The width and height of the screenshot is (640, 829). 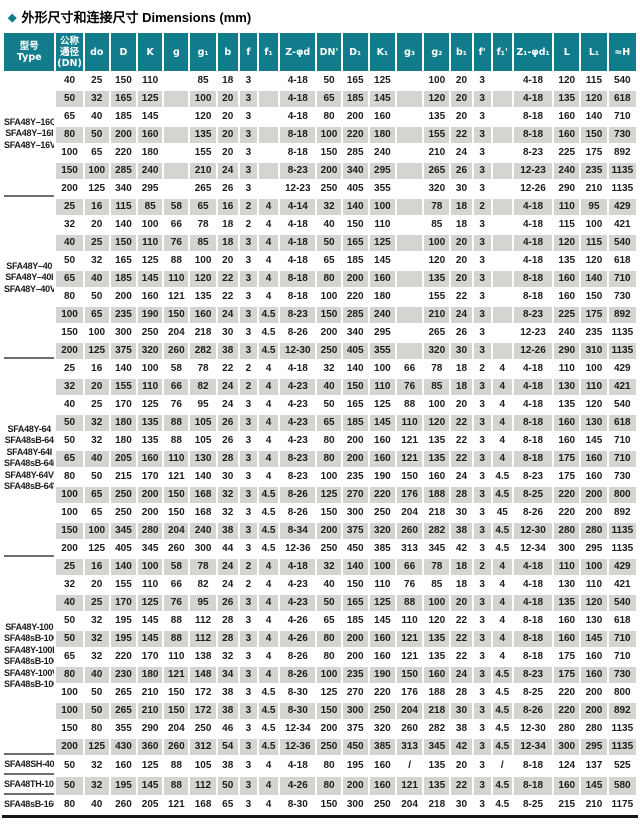 I want to click on table-cell: 85, so click(x=203, y=243).